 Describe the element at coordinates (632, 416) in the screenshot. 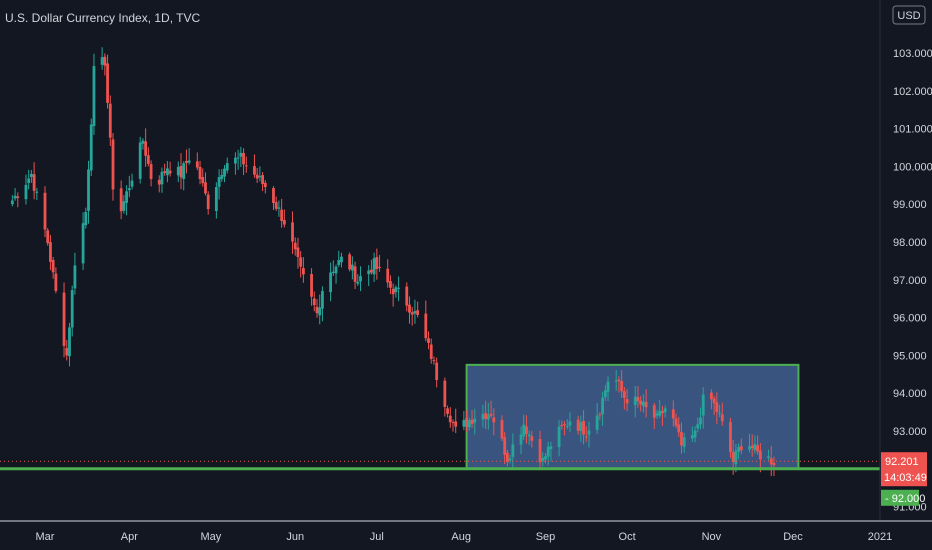

I see `range-box` at that location.